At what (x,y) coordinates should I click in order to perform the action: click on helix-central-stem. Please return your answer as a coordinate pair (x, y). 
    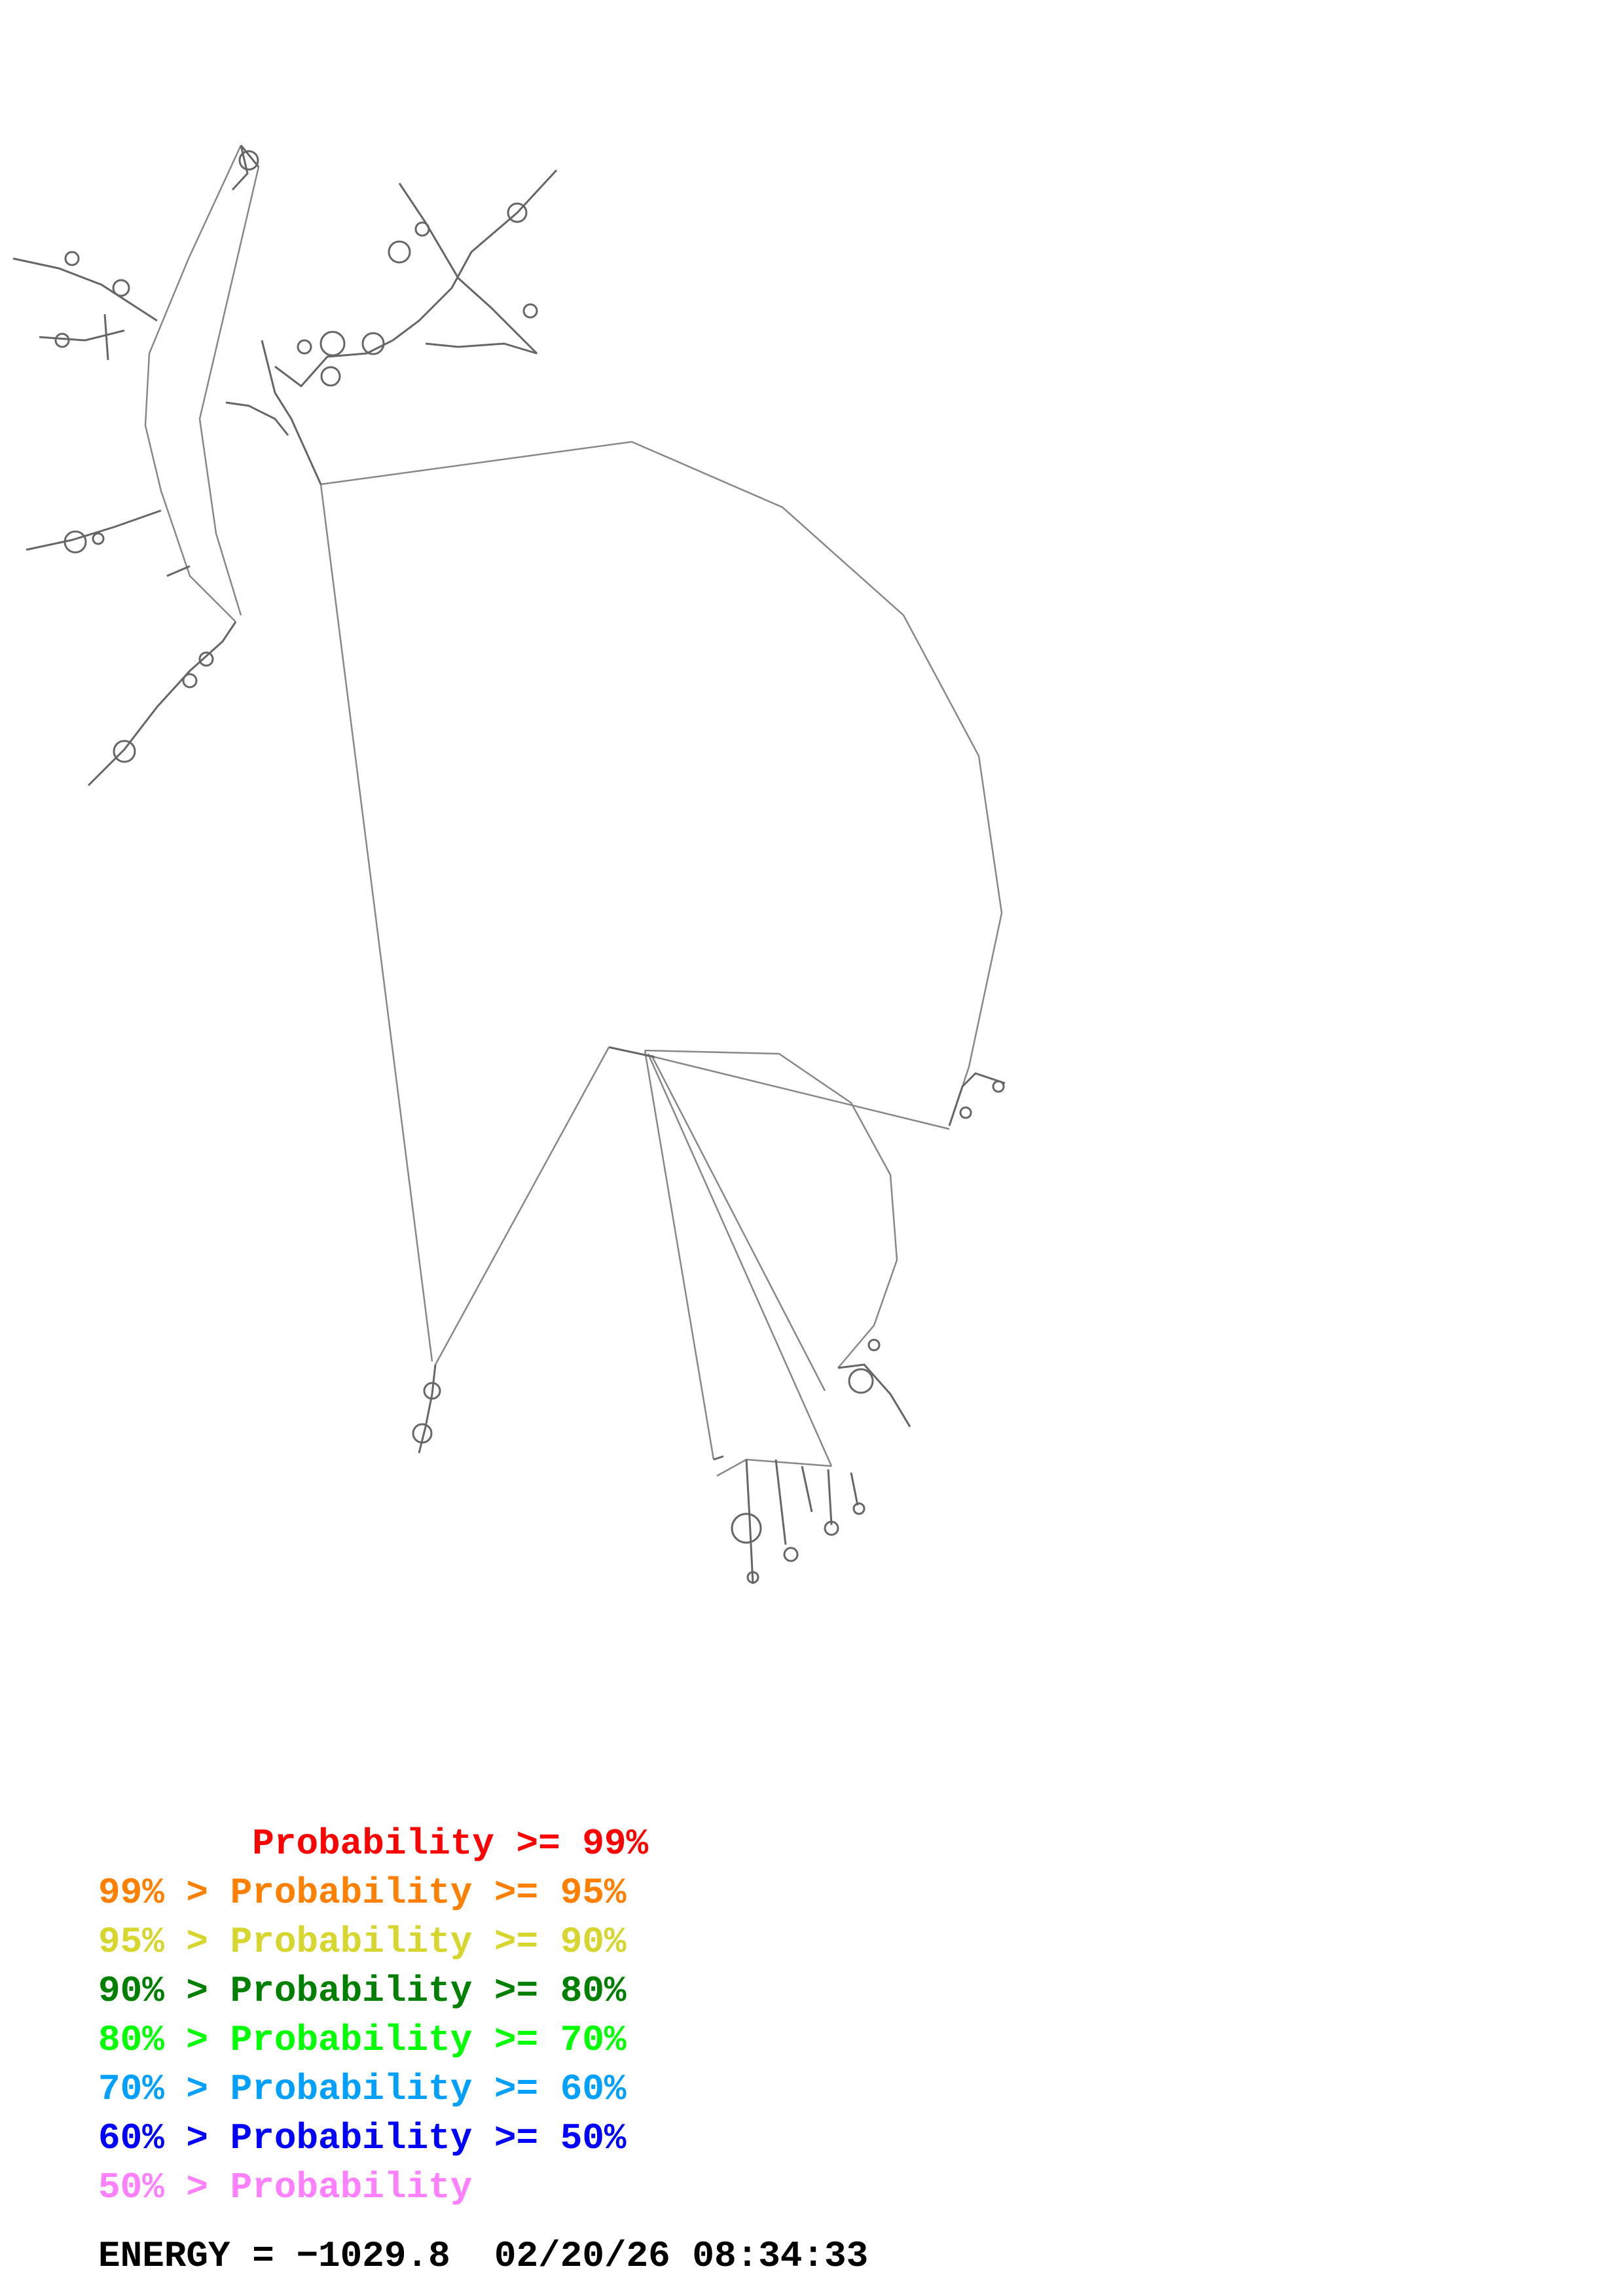
    Looking at the image, I should click on (314, 413).